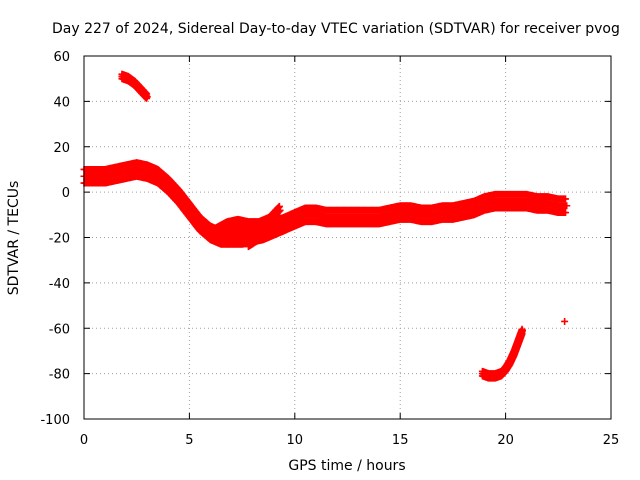 The image size is (640, 480). What do you see at coordinates (346, 466) in the screenshot?
I see `x-axis-label: GPS time / hours` at bounding box center [346, 466].